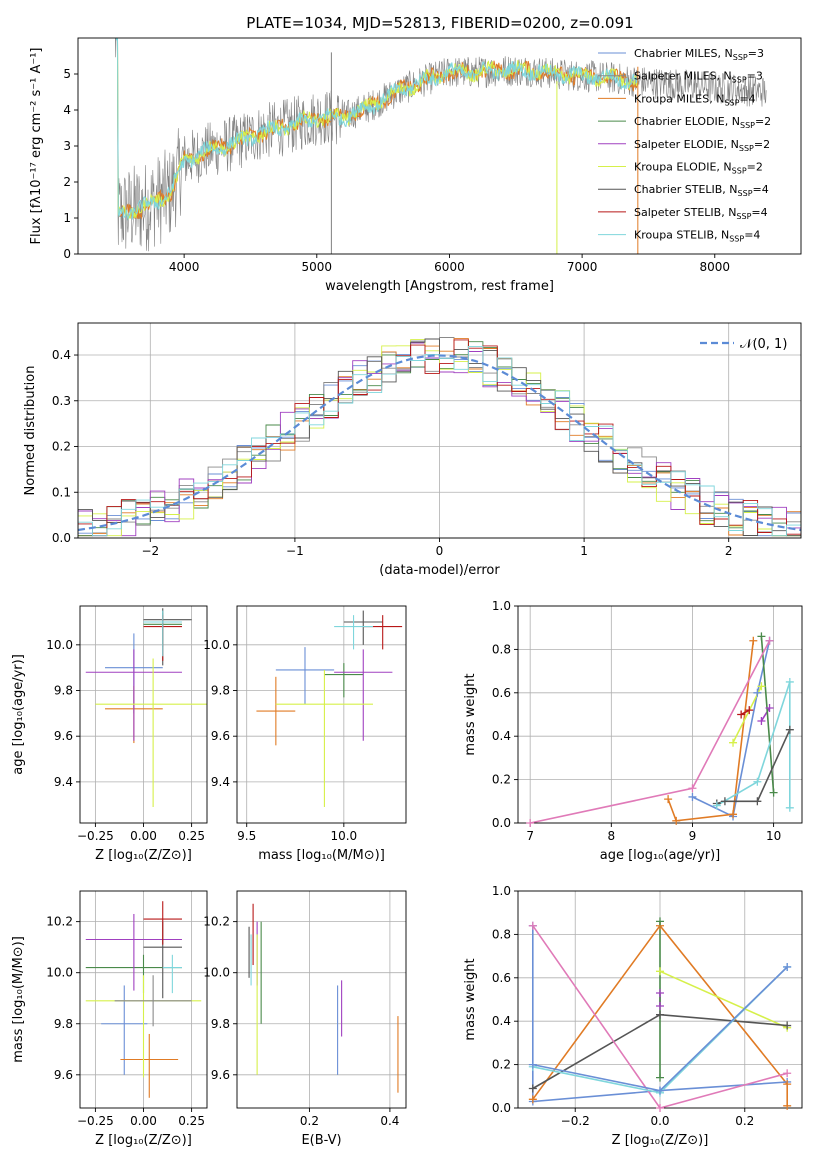  I want to click on y-tick-label: 2, so click(67, 182).